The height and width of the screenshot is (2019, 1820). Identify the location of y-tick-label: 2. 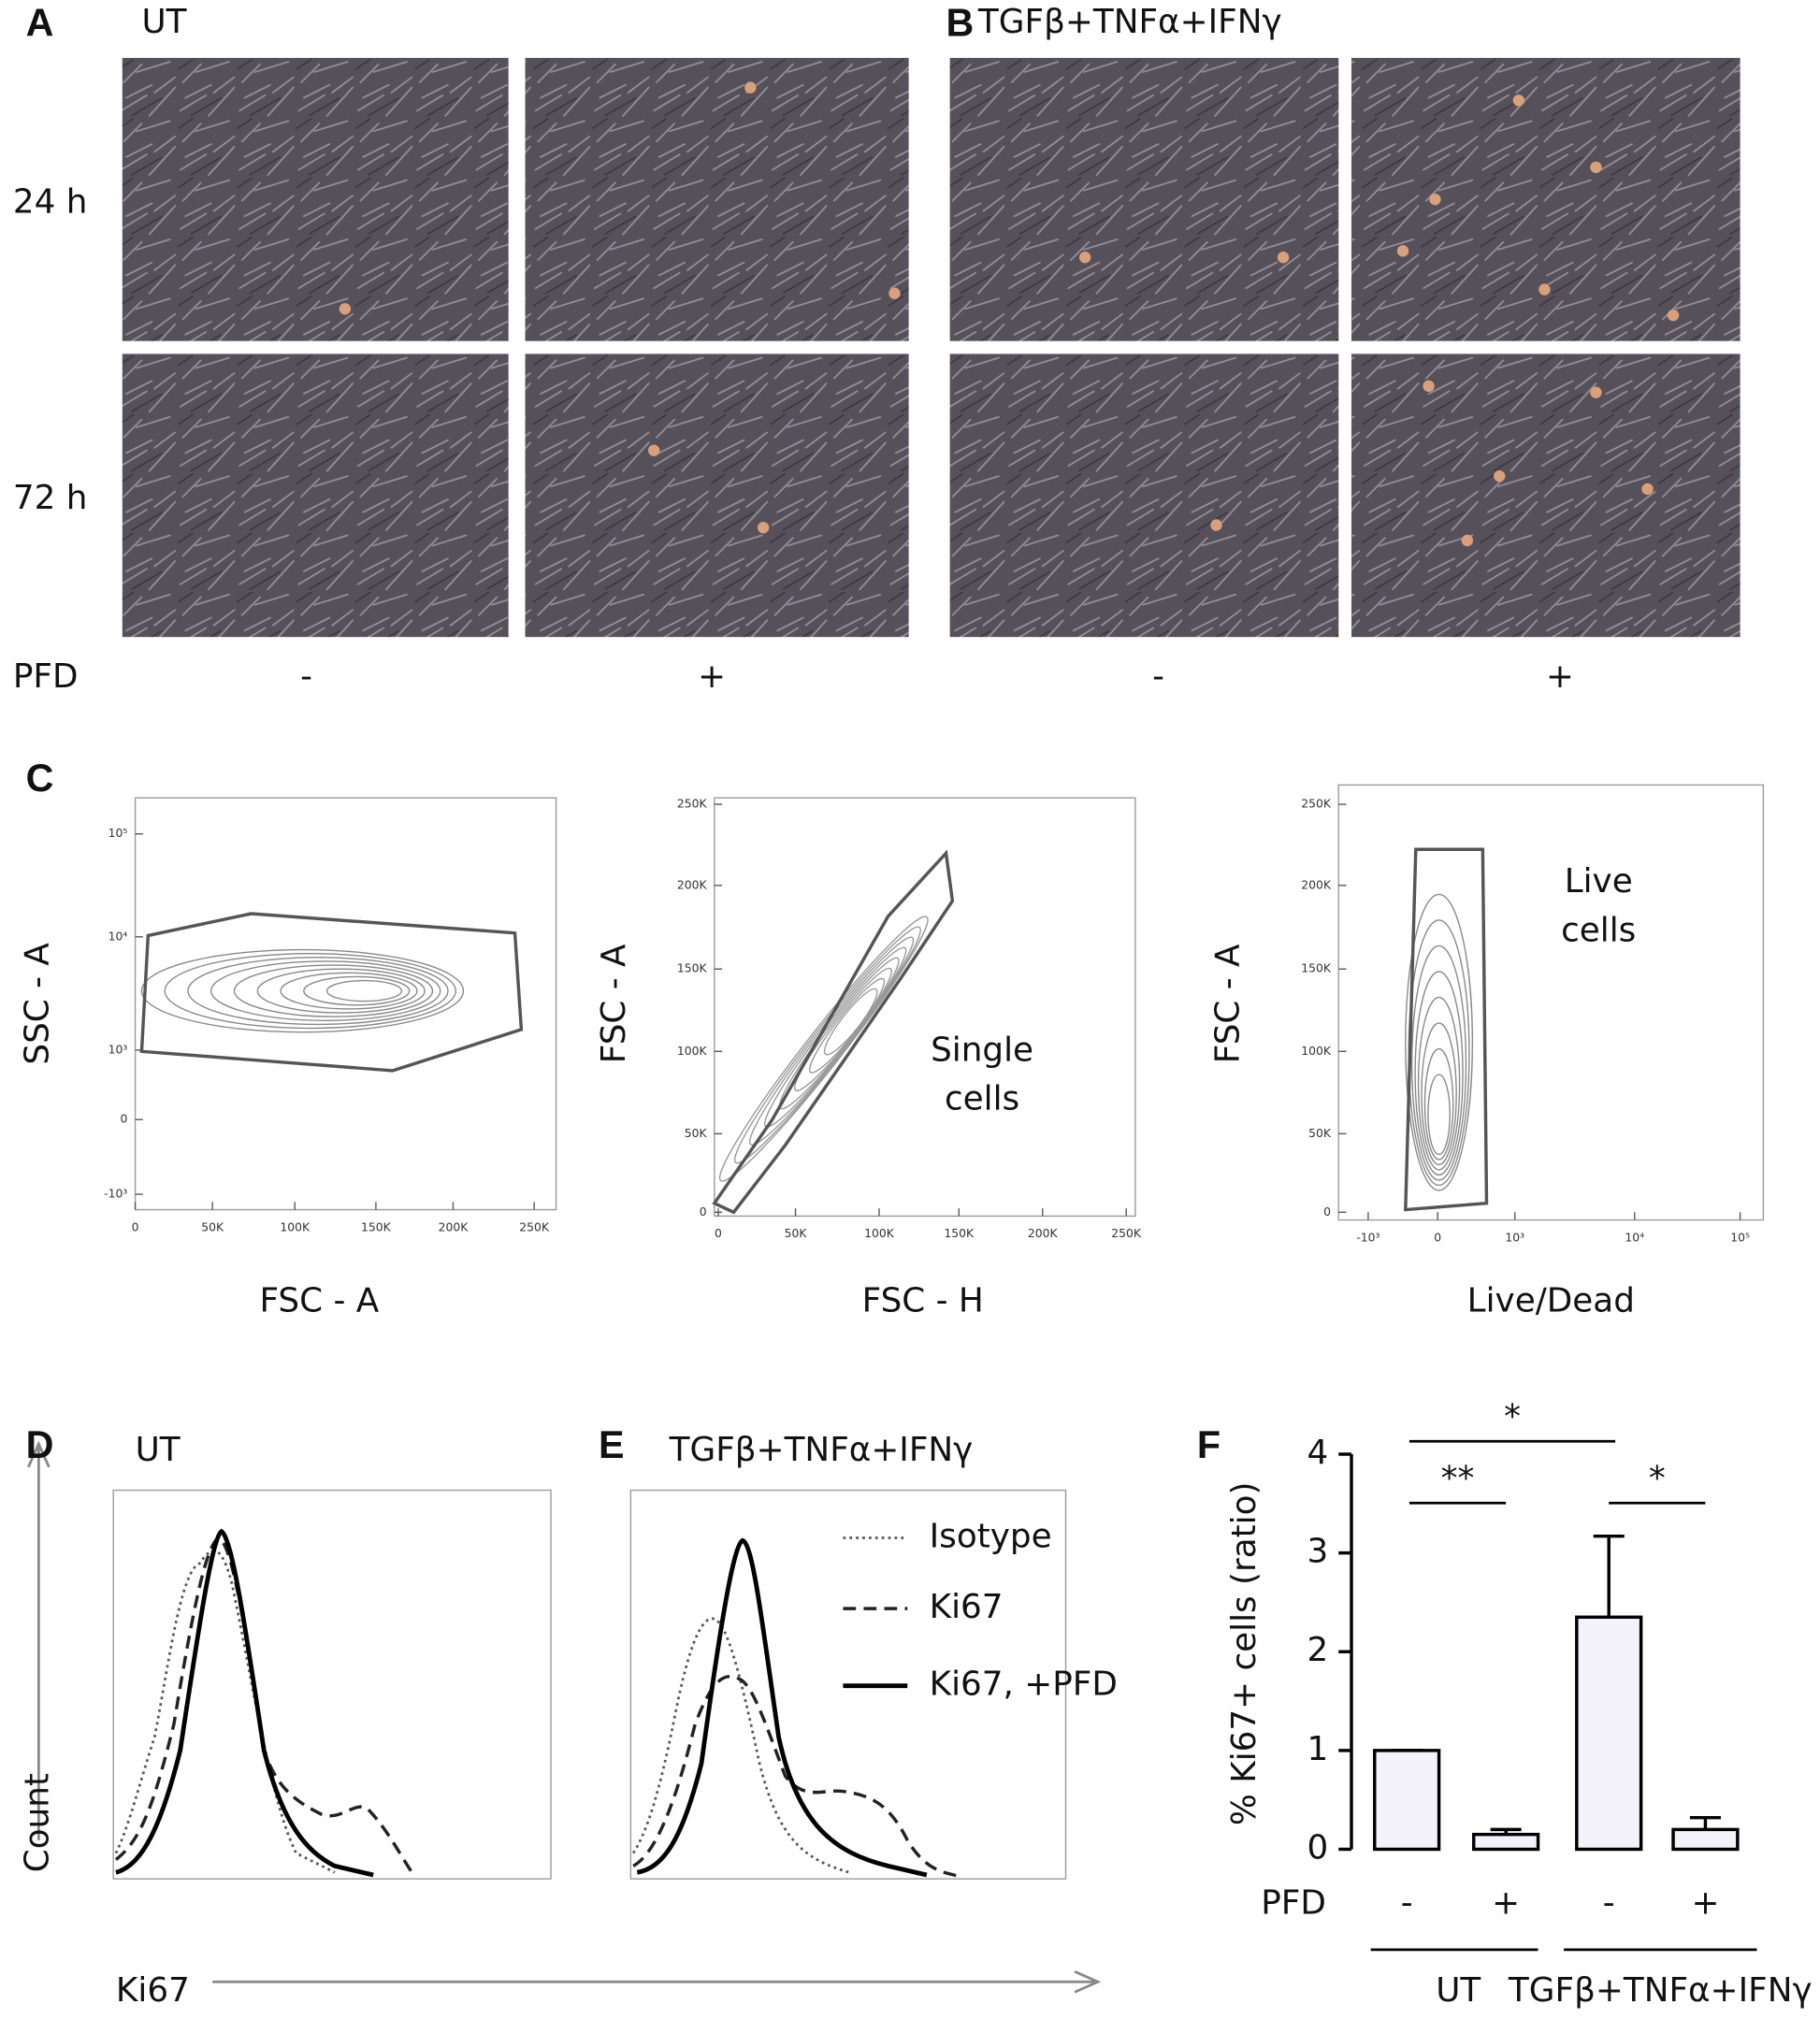
(1317, 1650).